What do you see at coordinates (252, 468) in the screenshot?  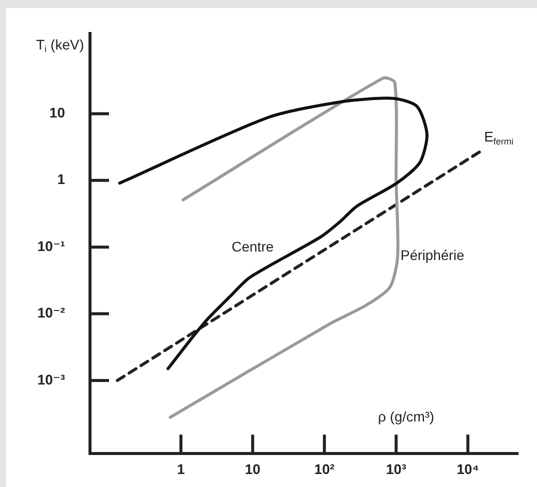 I see `x-tick-label: 10` at bounding box center [252, 468].